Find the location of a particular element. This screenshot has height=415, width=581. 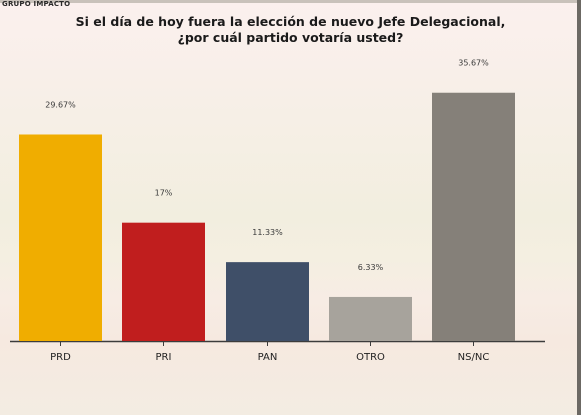

bar-pan is located at coordinates (267, 301).